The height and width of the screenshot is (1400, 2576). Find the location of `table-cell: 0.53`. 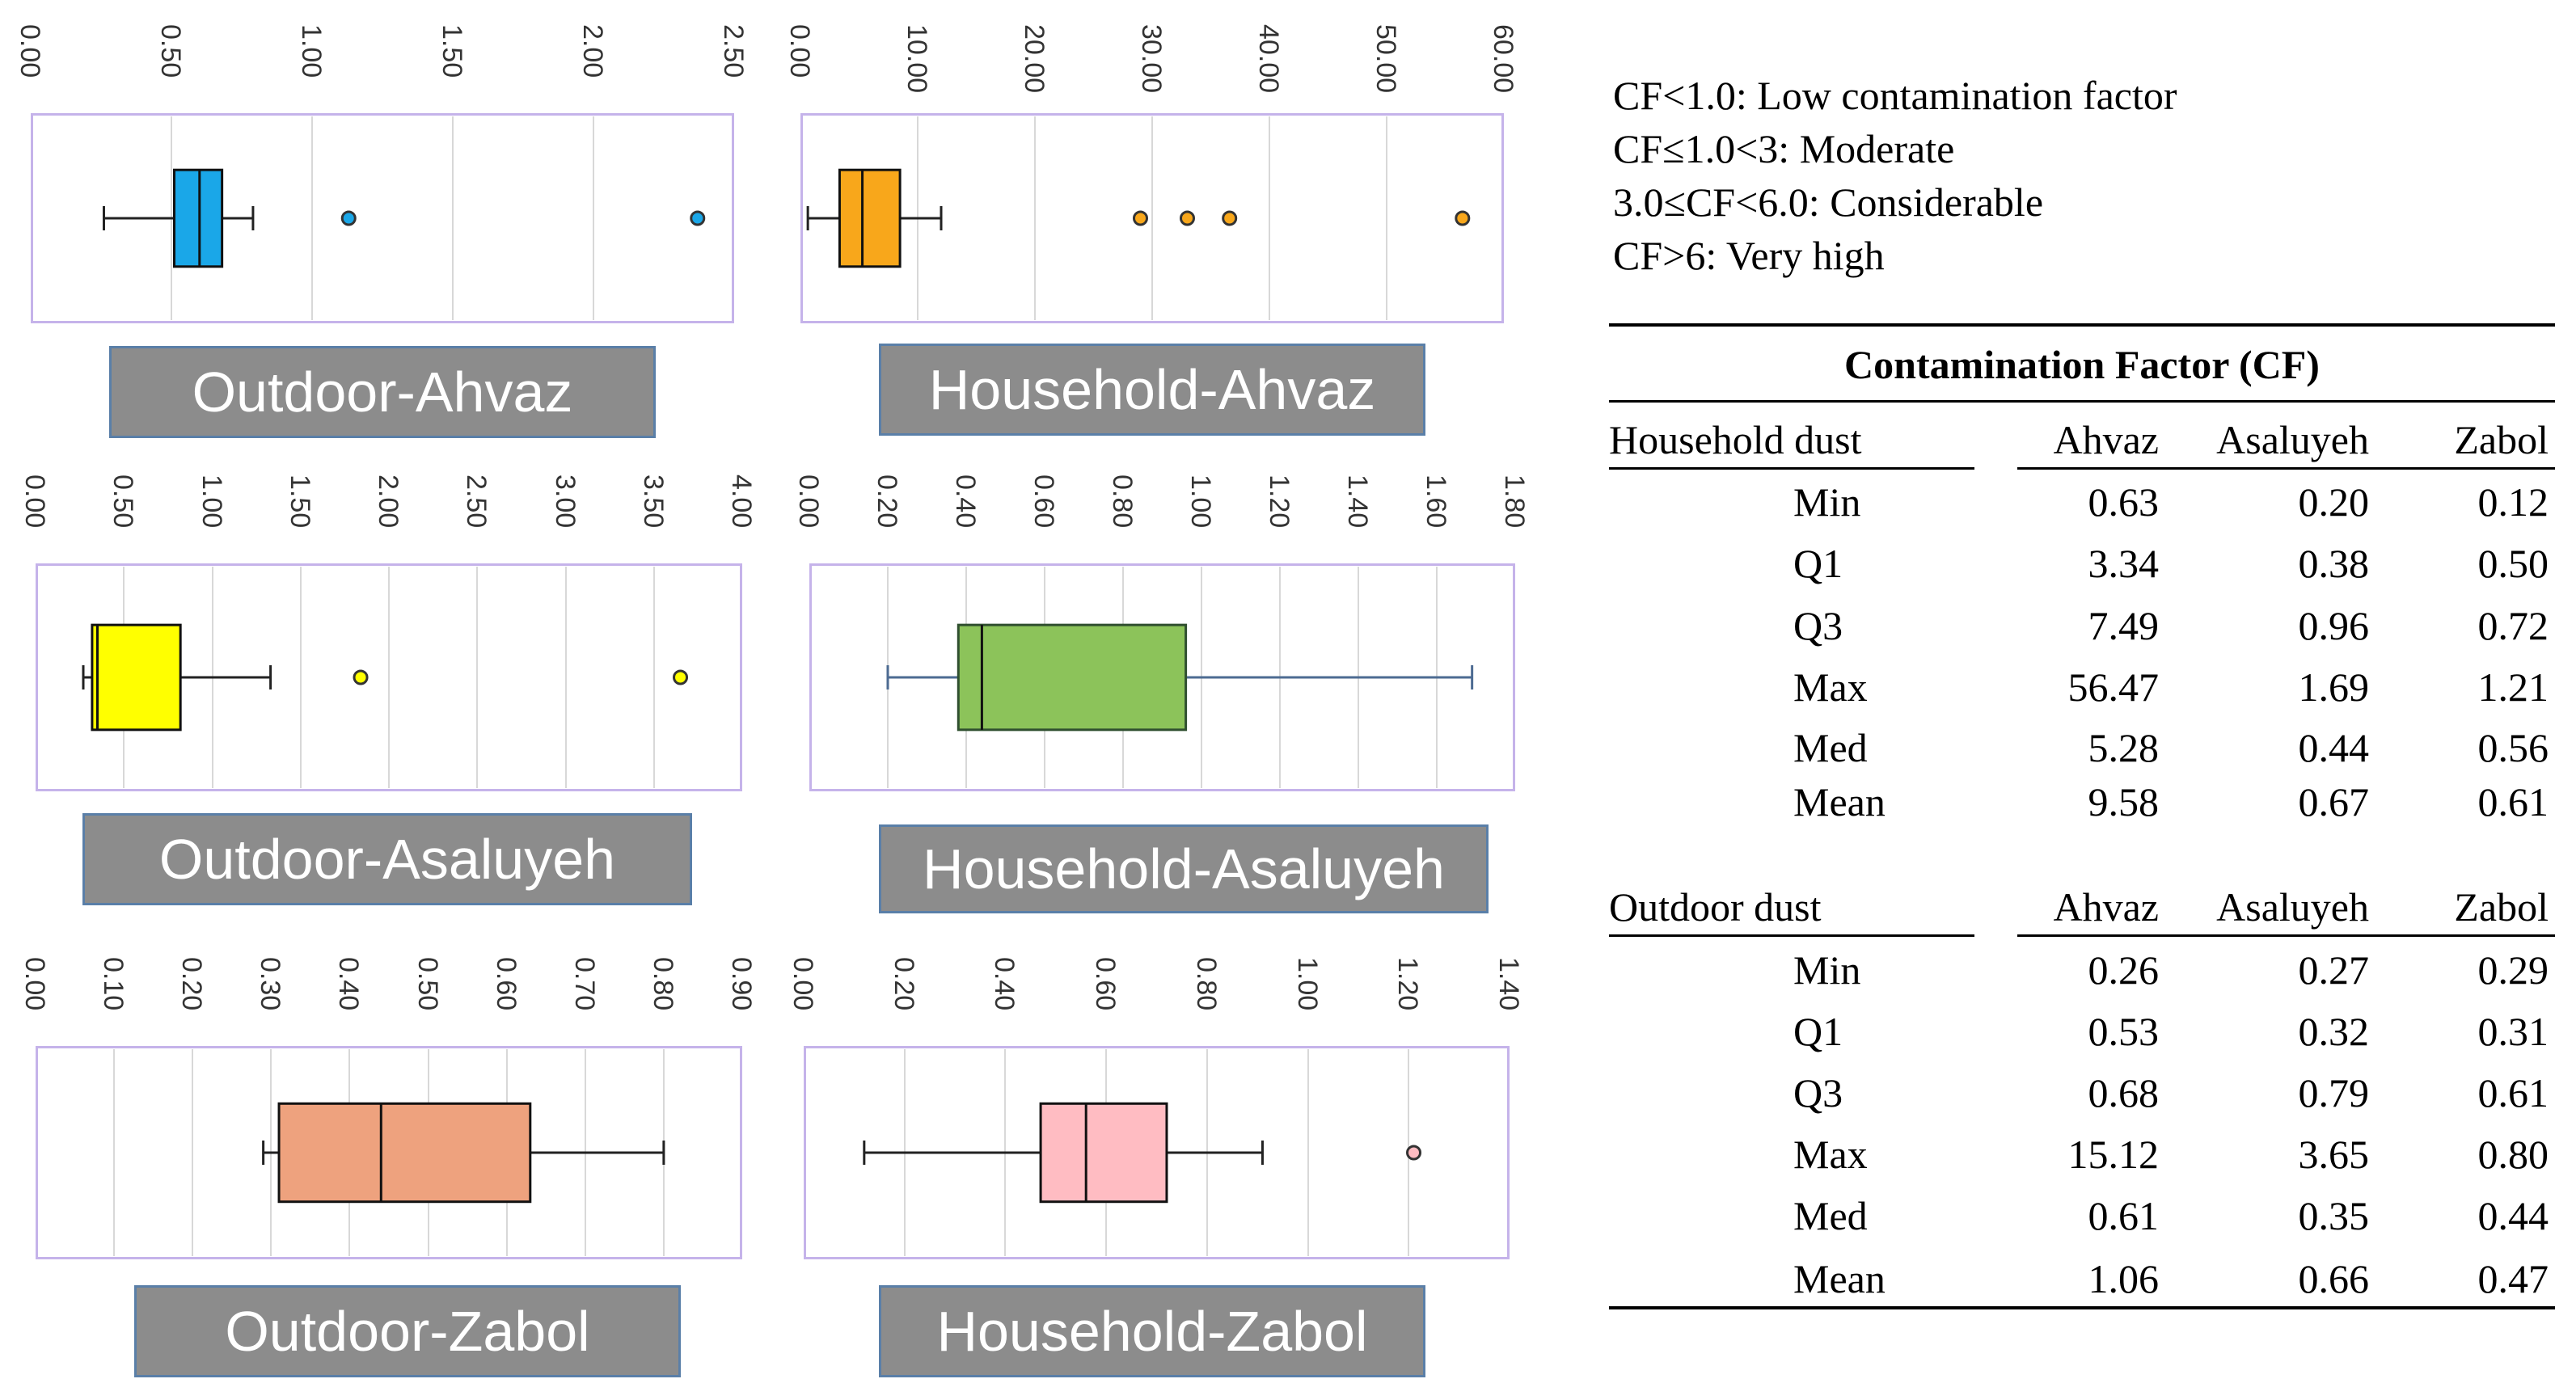

table-cell: 0.53 is located at coordinates (2124, 1031).